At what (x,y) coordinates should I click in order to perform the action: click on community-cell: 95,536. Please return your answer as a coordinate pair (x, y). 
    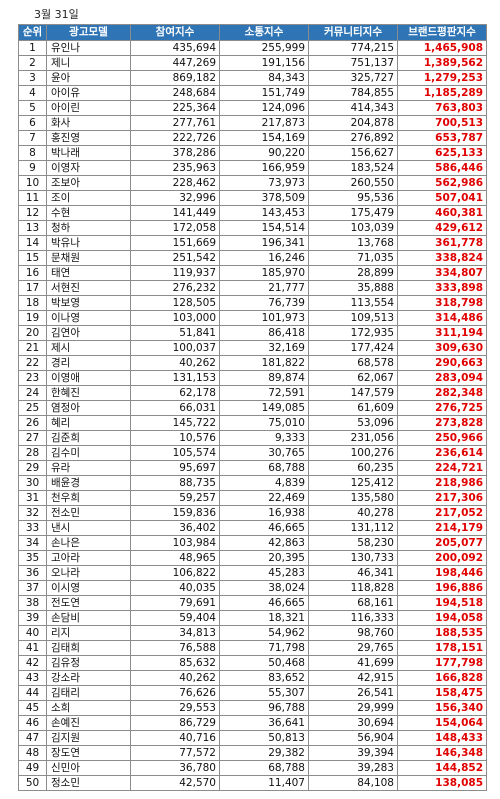
    Looking at the image, I should click on (353, 198).